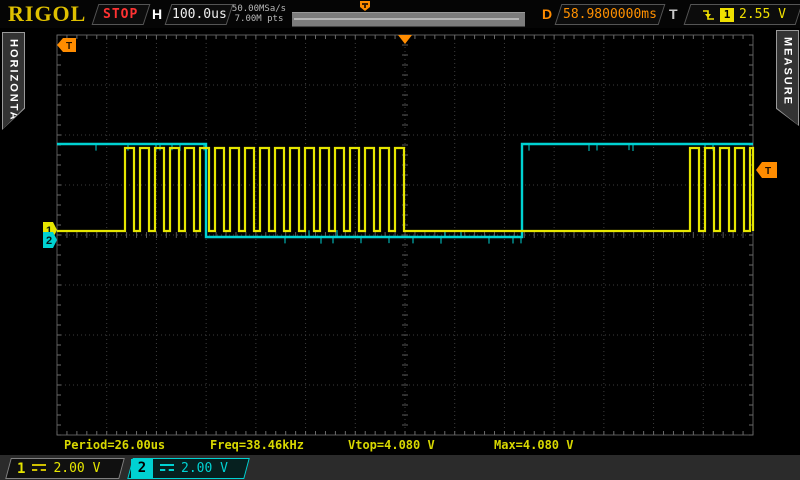 The width and height of the screenshot is (800, 480). I want to click on trigger-position-marker, so click(405, 39).